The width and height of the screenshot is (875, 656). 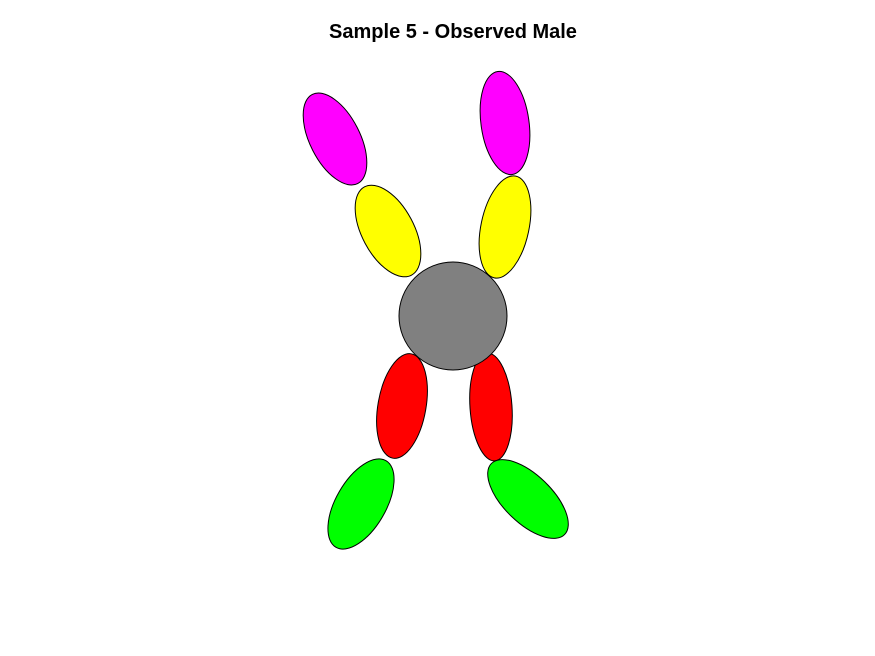 What do you see at coordinates (491, 407) in the screenshot?
I see `right-thigh` at bounding box center [491, 407].